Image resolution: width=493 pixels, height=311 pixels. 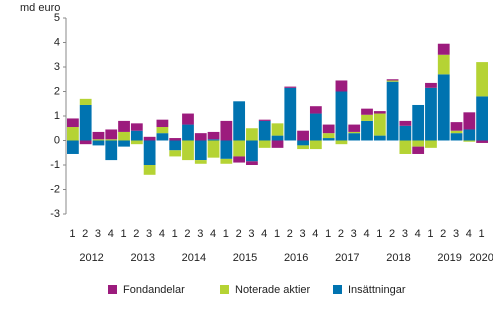 I want to click on legend-label: Noterade aktier, so click(x=273, y=290).